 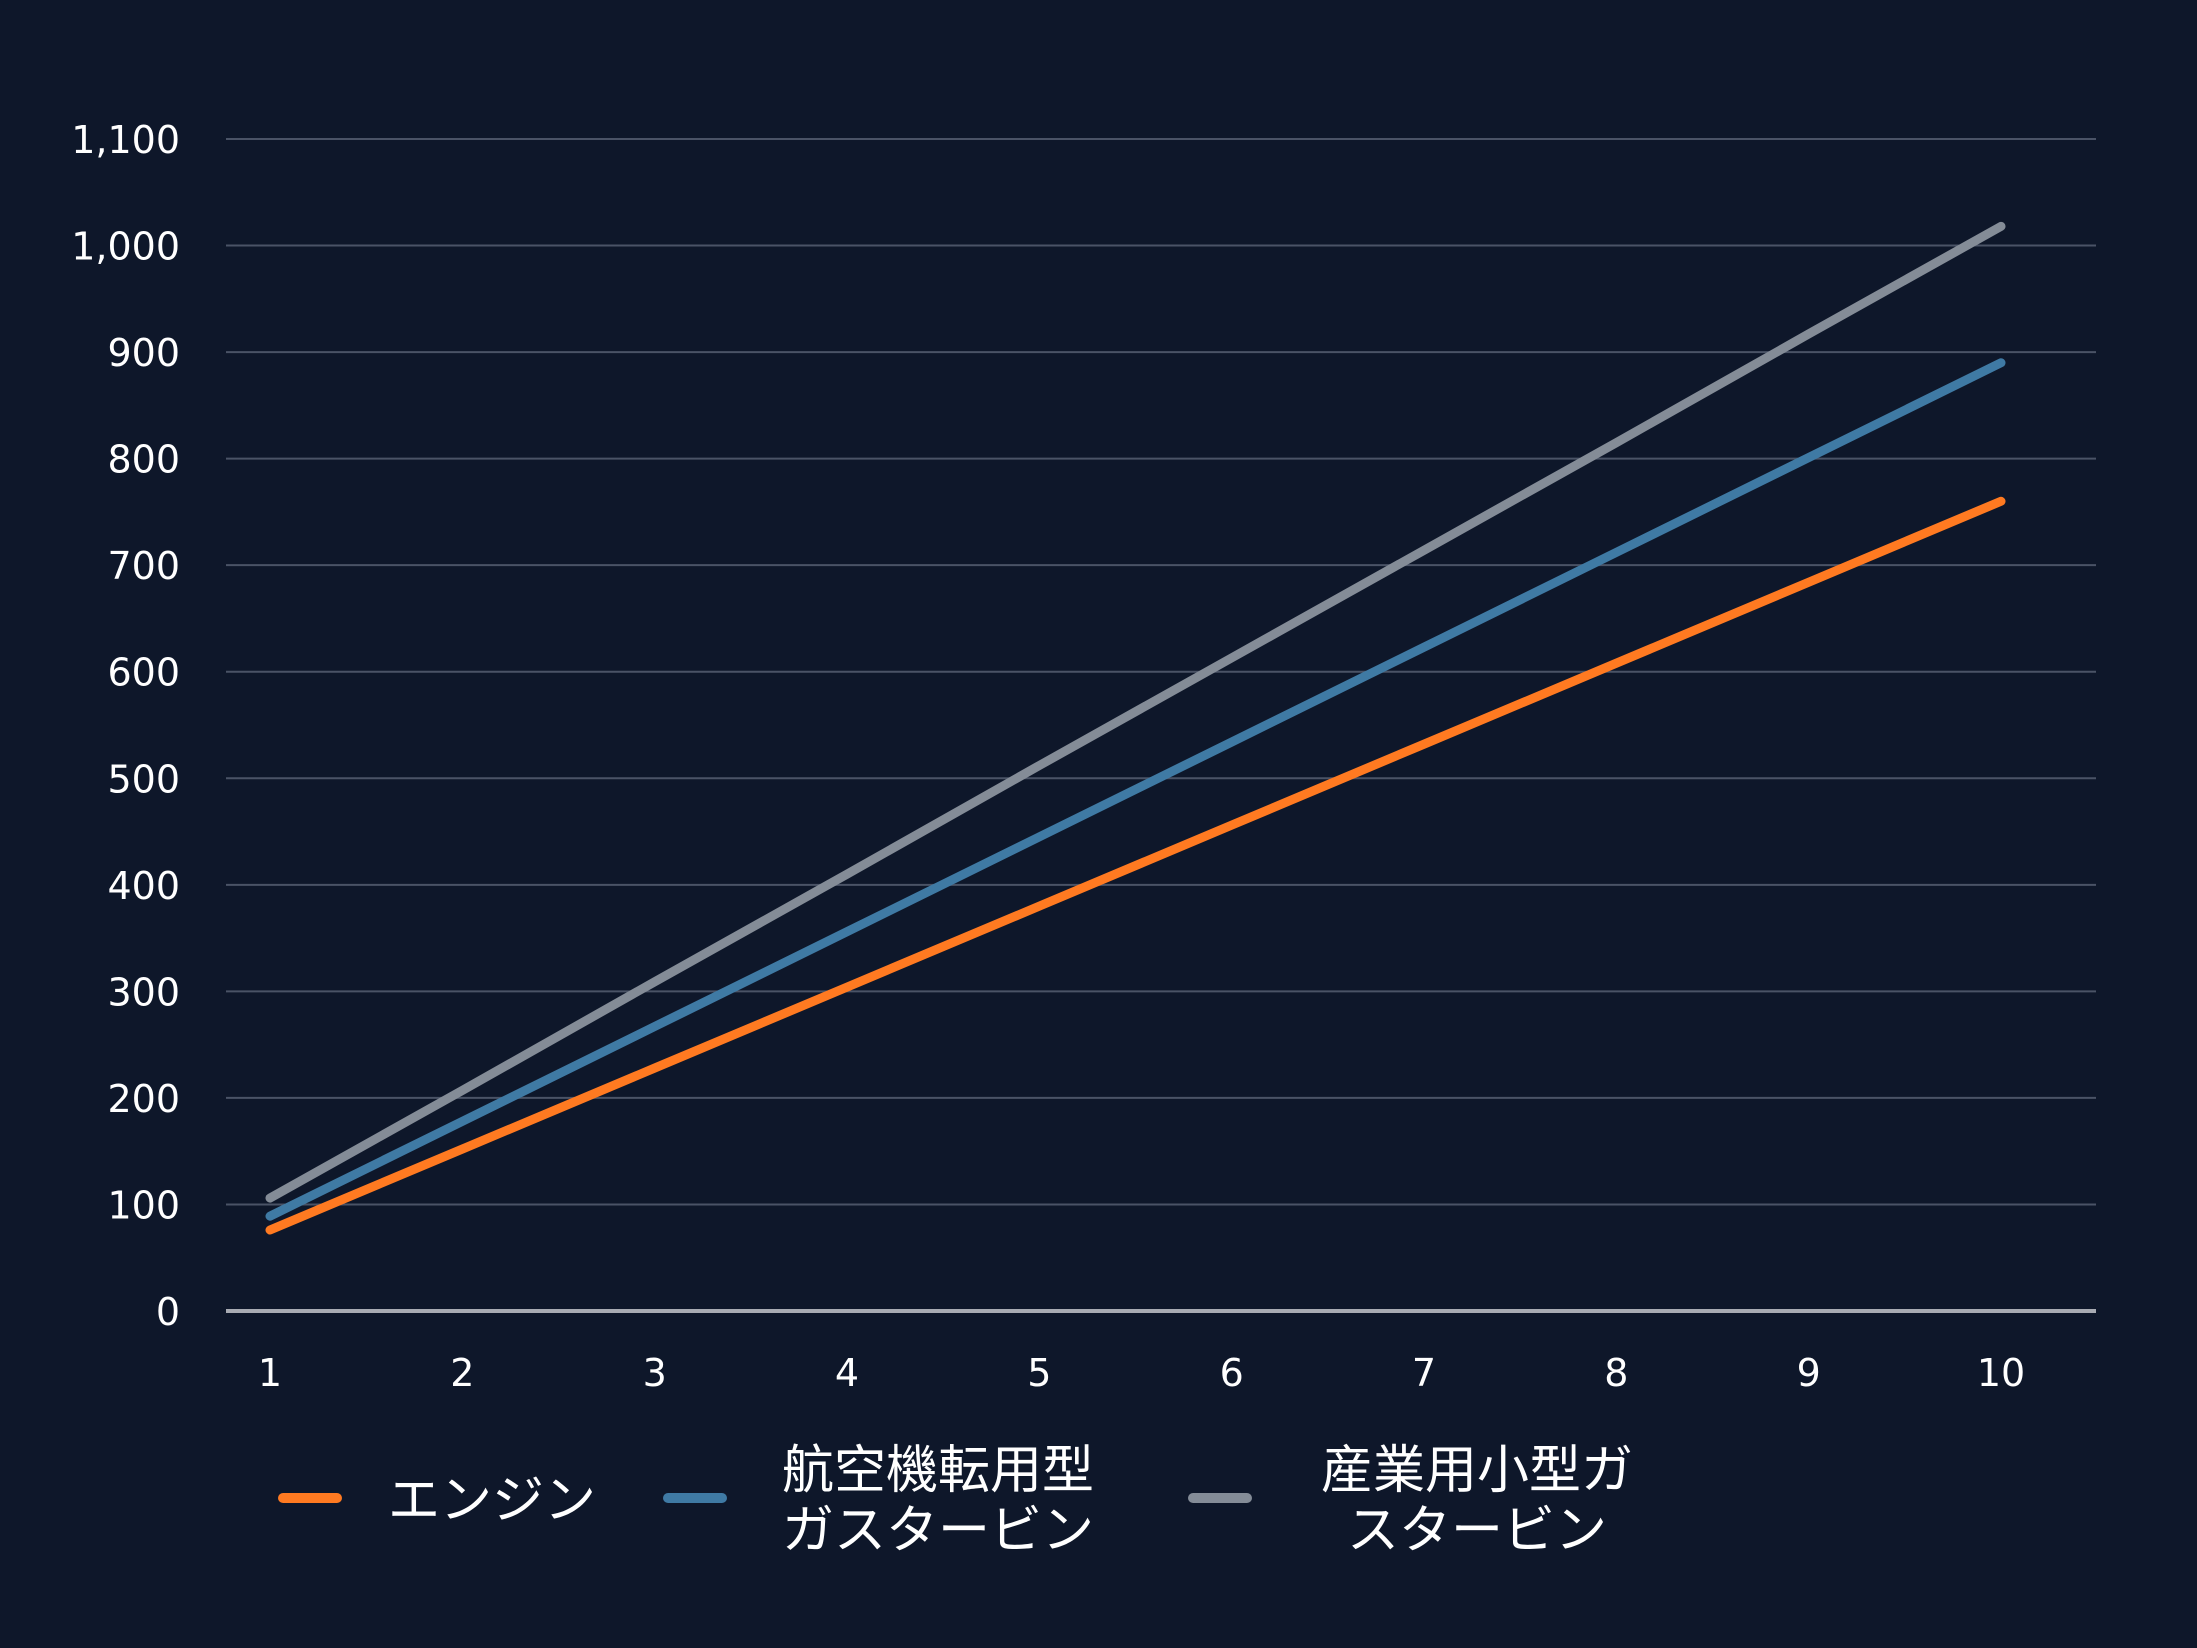 What do you see at coordinates (655, 1373) in the screenshot?
I see `x-tick-label: 3` at bounding box center [655, 1373].